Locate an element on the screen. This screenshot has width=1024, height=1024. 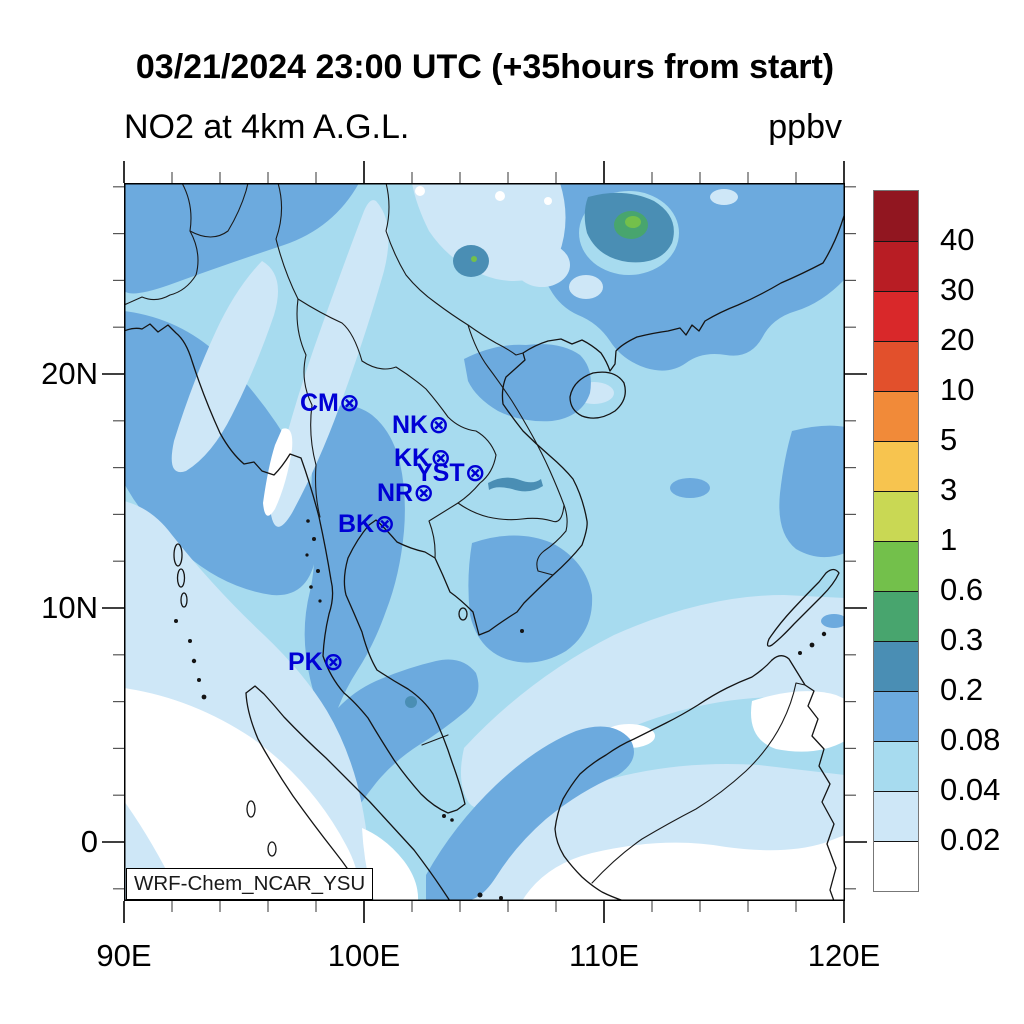
station-NR: NR⊗ is located at coordinates (406, 493).